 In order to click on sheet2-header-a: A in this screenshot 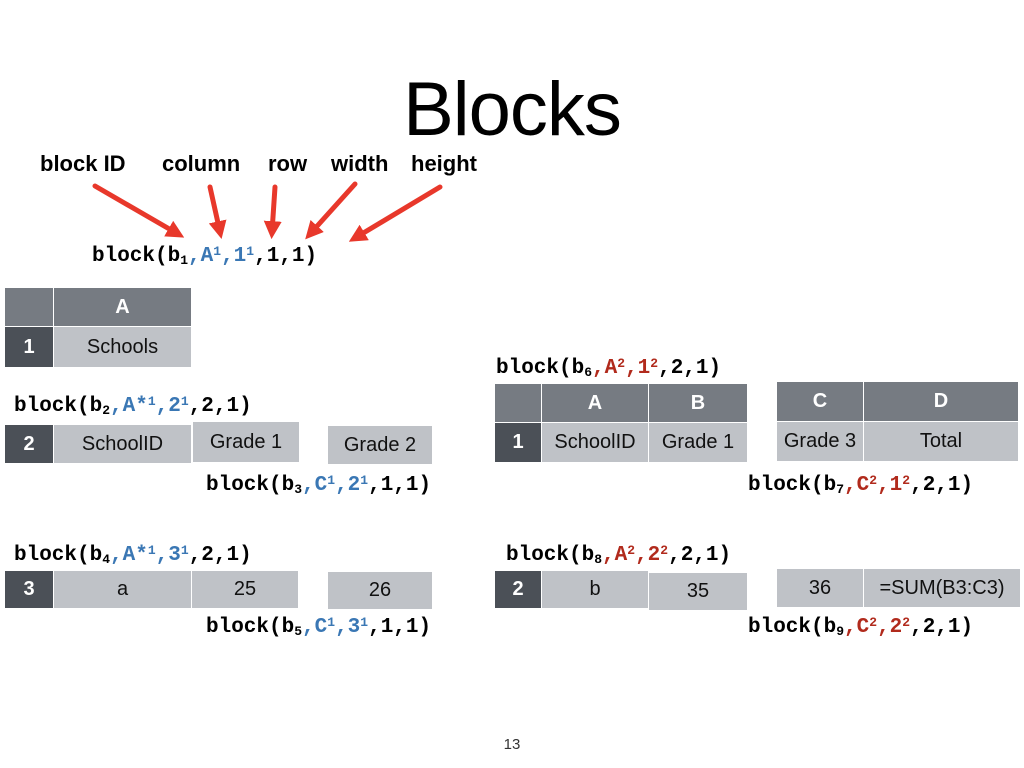, I will do `click(595, 403)`.